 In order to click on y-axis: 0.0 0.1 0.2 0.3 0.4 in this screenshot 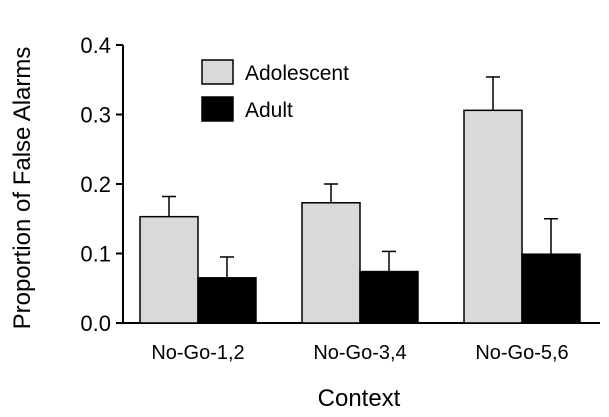, I will do `click(102, 184)`.